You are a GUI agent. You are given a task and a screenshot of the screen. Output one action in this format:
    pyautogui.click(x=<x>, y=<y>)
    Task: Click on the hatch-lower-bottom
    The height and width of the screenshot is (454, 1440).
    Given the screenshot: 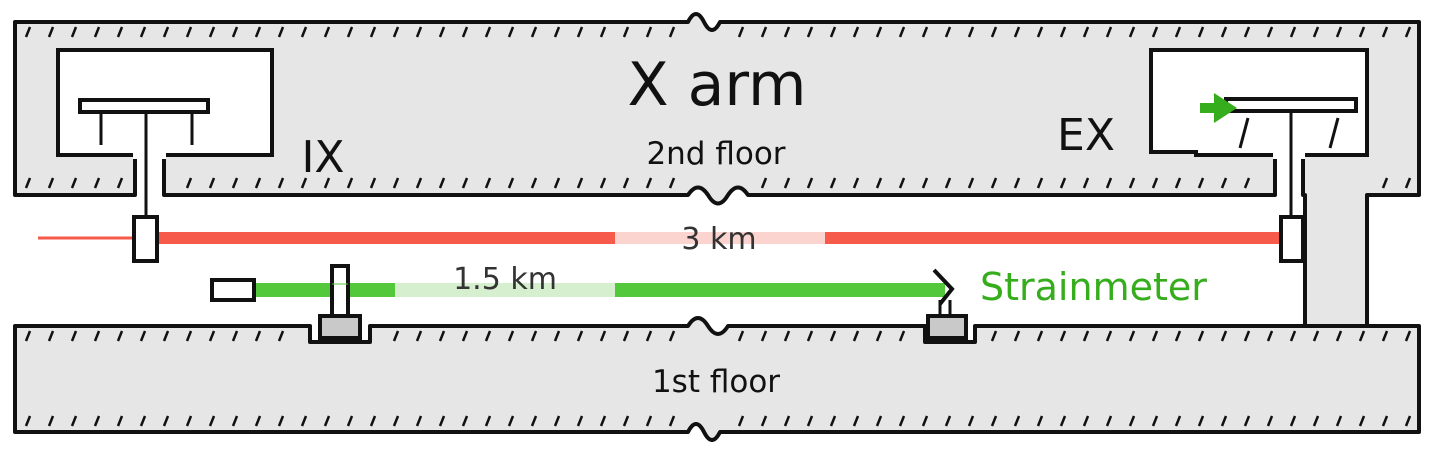 What is the action you would take?
    pyautogui.click(x=718, y=421)
    